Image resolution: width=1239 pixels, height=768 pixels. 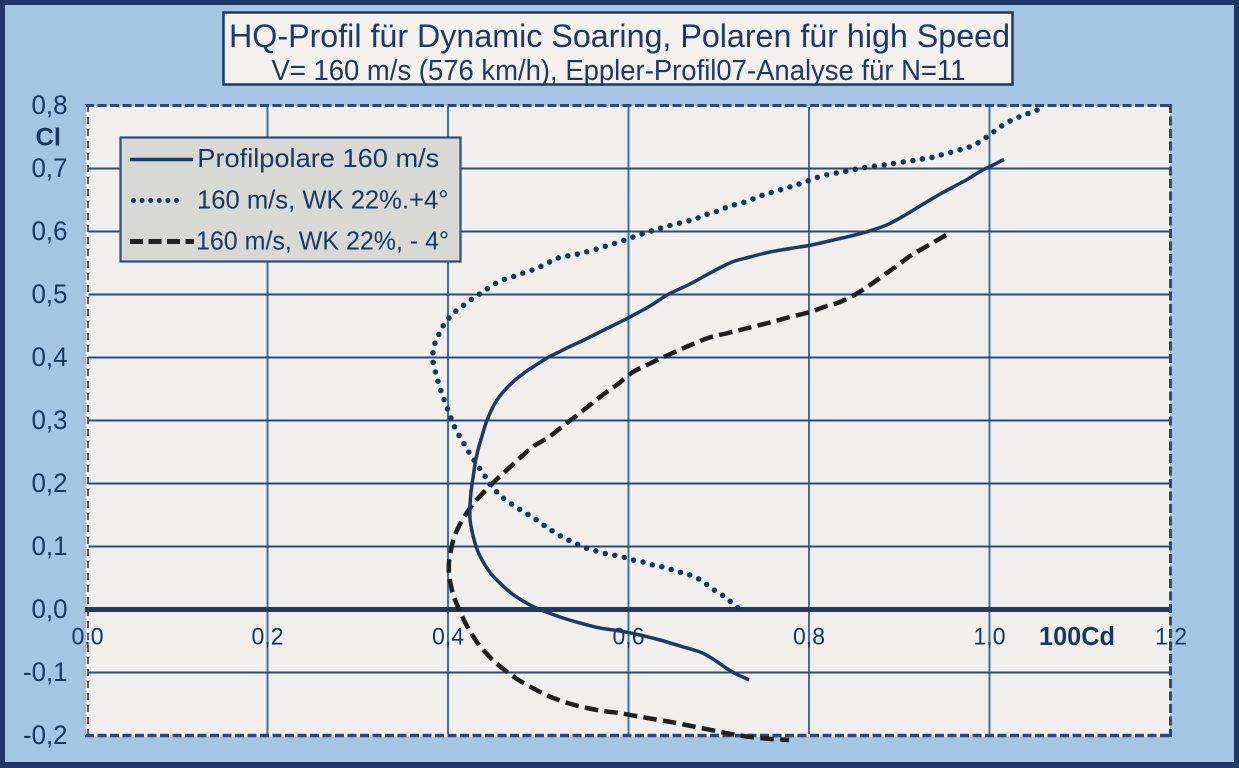 I want to click on svg-text: 100Cd, so click(x=1077, y=637).